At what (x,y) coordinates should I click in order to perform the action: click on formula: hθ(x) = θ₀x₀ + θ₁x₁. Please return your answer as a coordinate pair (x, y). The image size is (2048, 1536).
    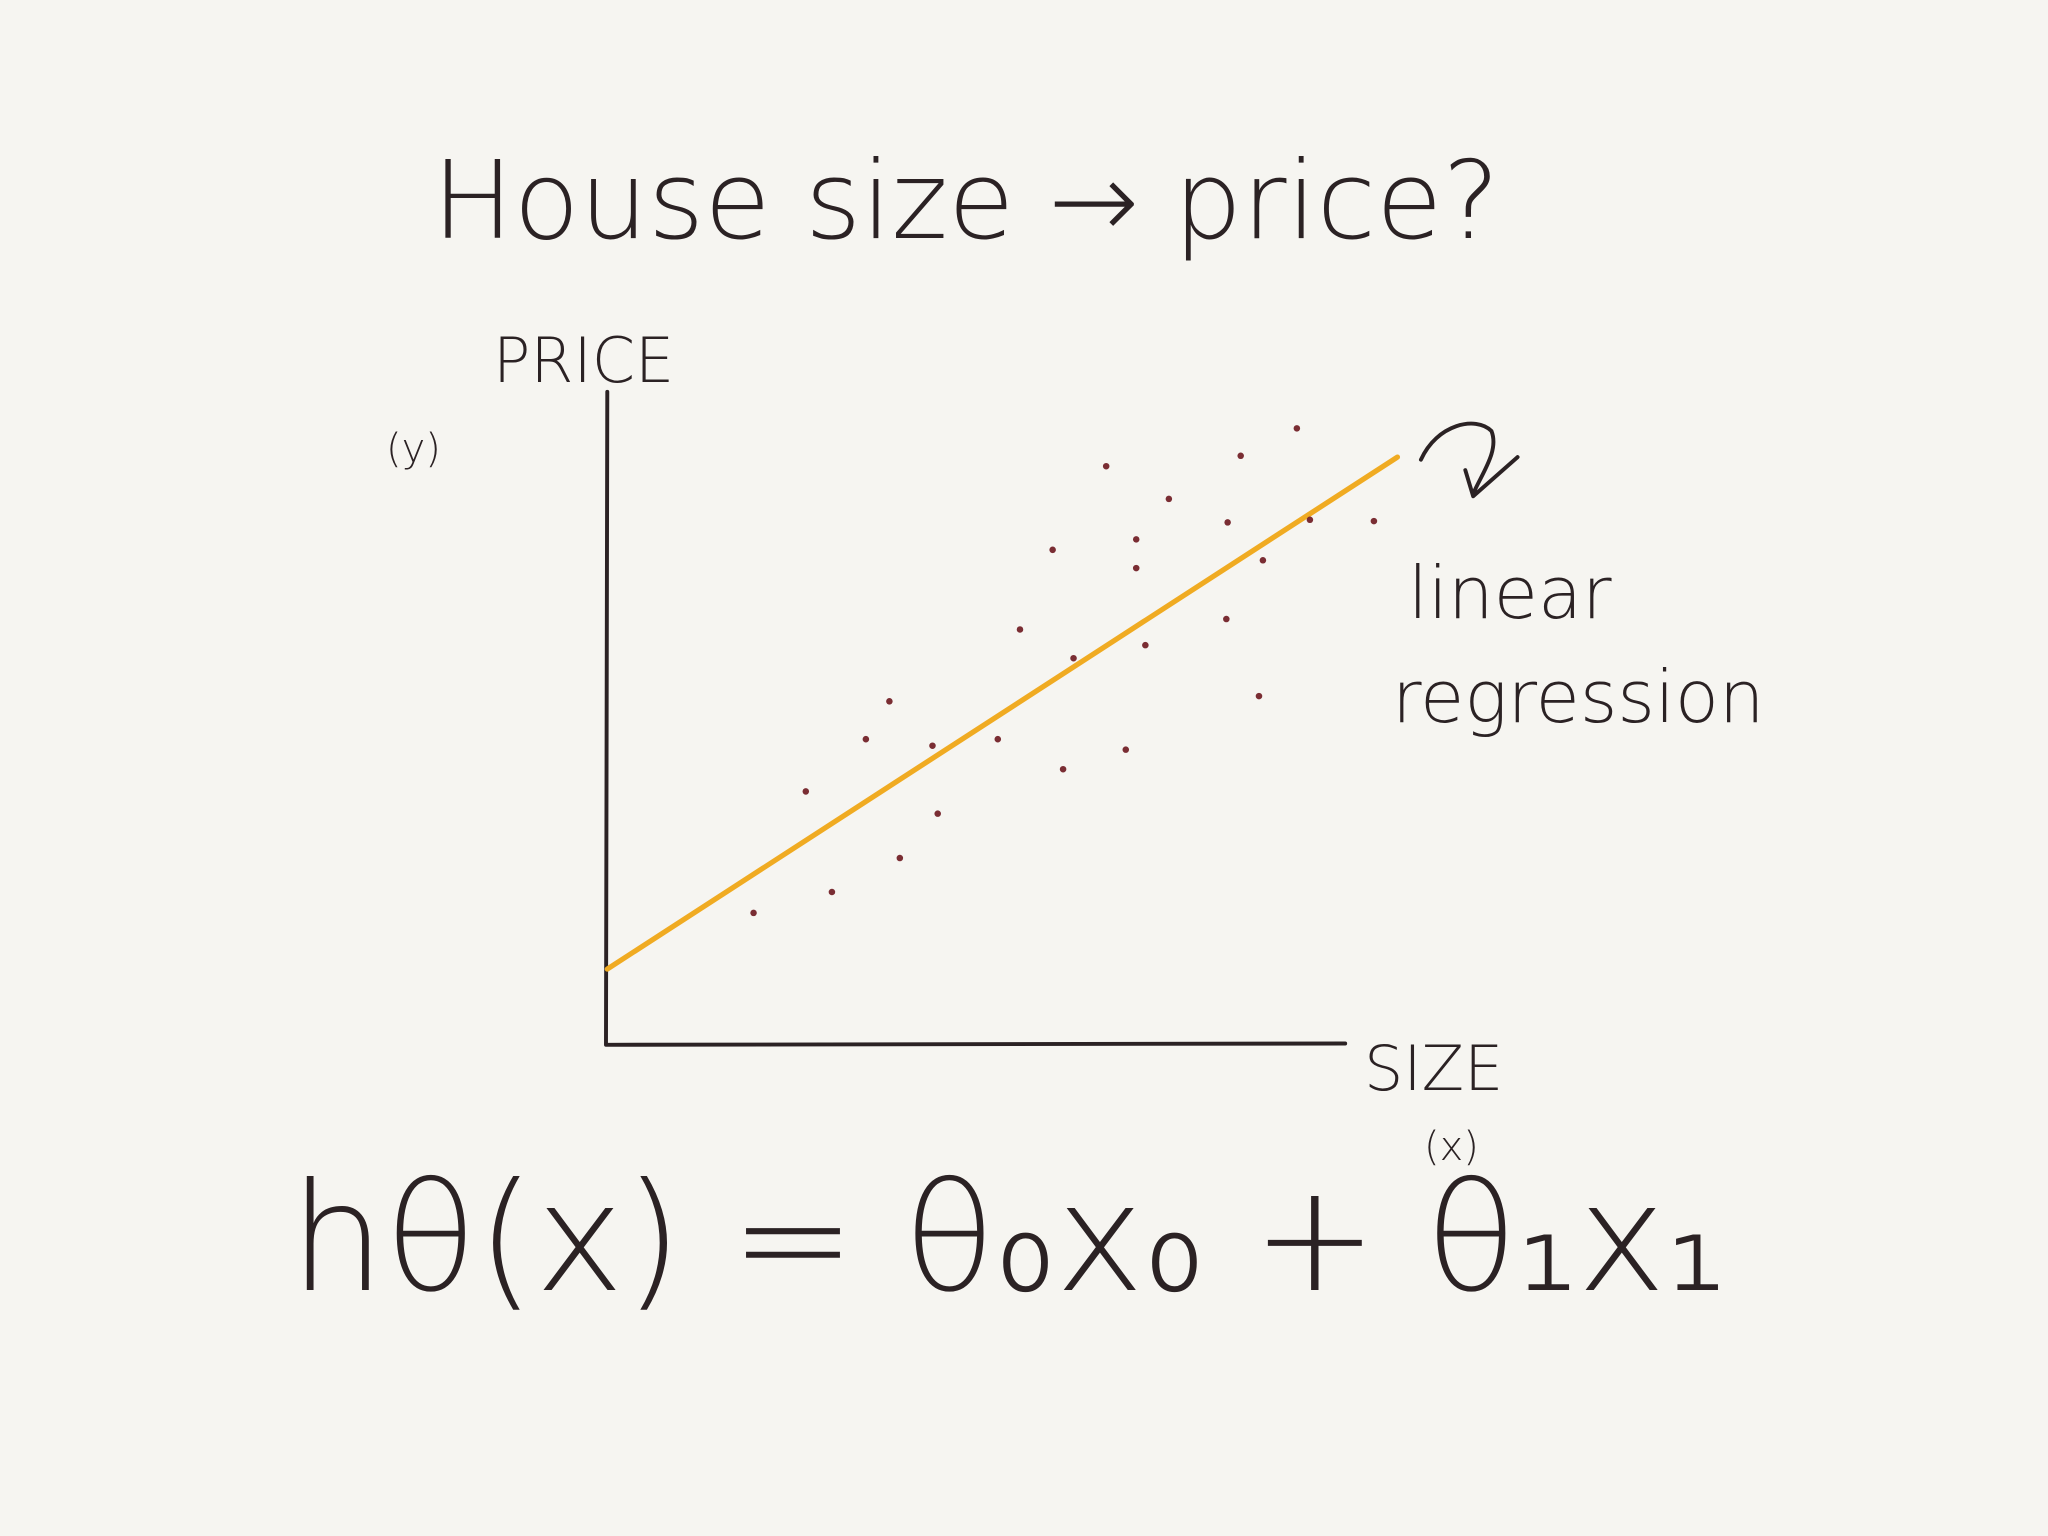
    Looking at the image, I should click on (1008, 1239).